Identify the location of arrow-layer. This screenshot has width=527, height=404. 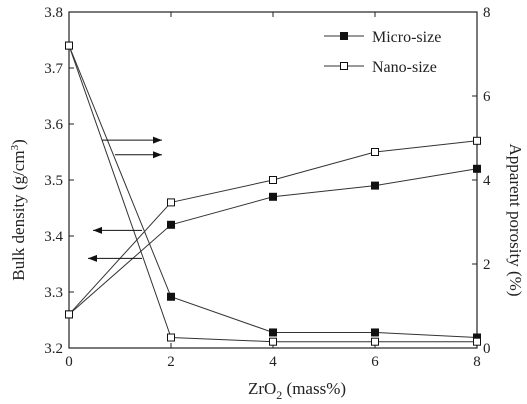
(125, 199).